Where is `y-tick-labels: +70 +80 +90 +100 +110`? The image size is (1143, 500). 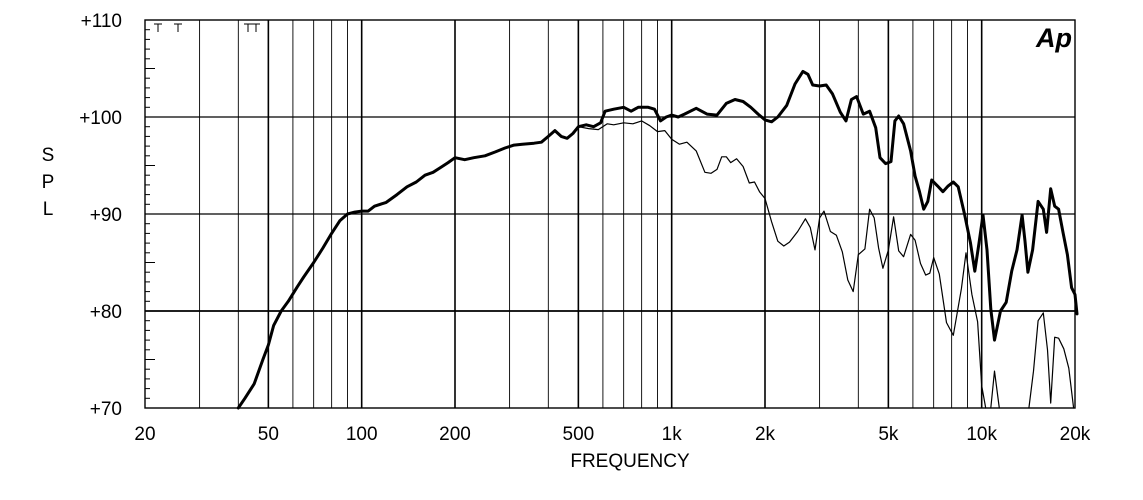
y-tick-labels: +70 +80 +90 +100 +110 is located at coordinates (100, 215).